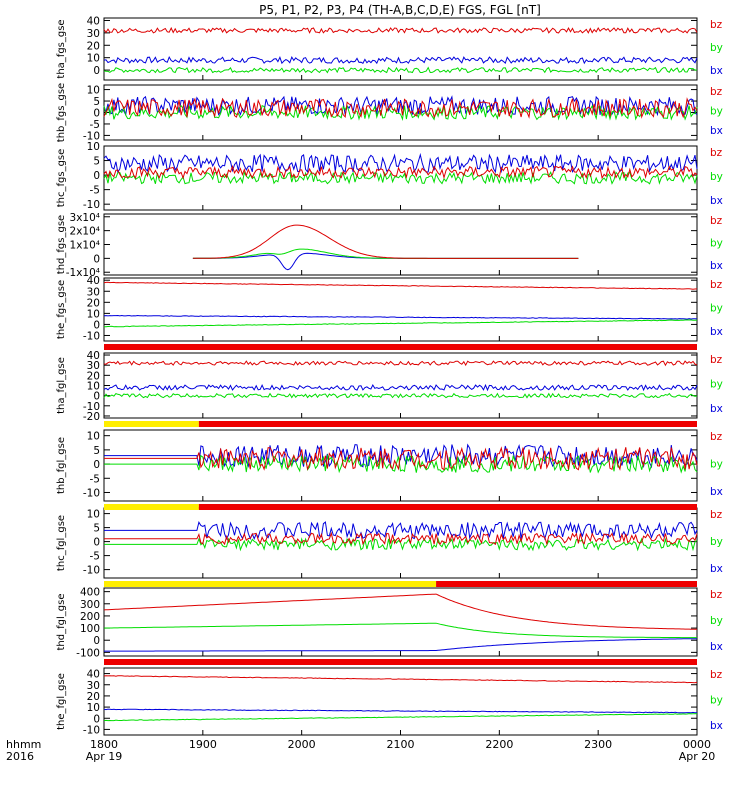 The height and width of the screenshot is (800, 750). I want to click on y-tick-label: 1x10⁴, so click(85, 246).